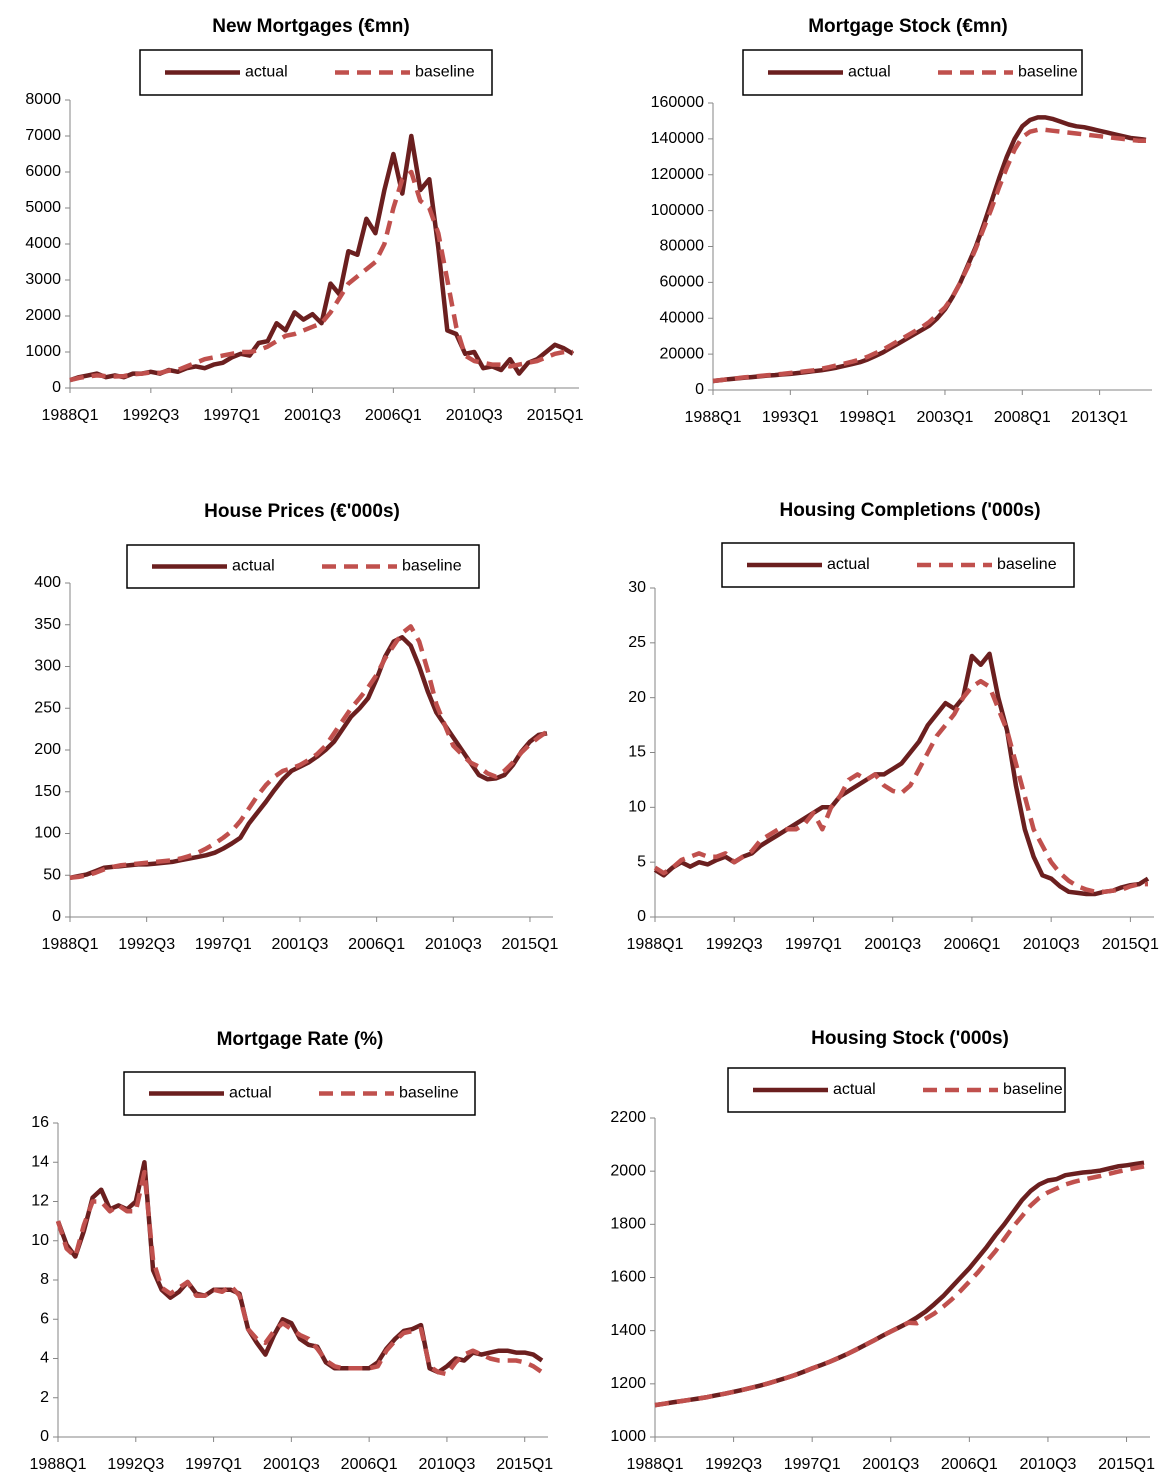 The width and height of the screenshot is (1164, 1472). Describe the element at coordinates (44, 1397) in the screenshot. I see `y-tick-label: 2` at that location.